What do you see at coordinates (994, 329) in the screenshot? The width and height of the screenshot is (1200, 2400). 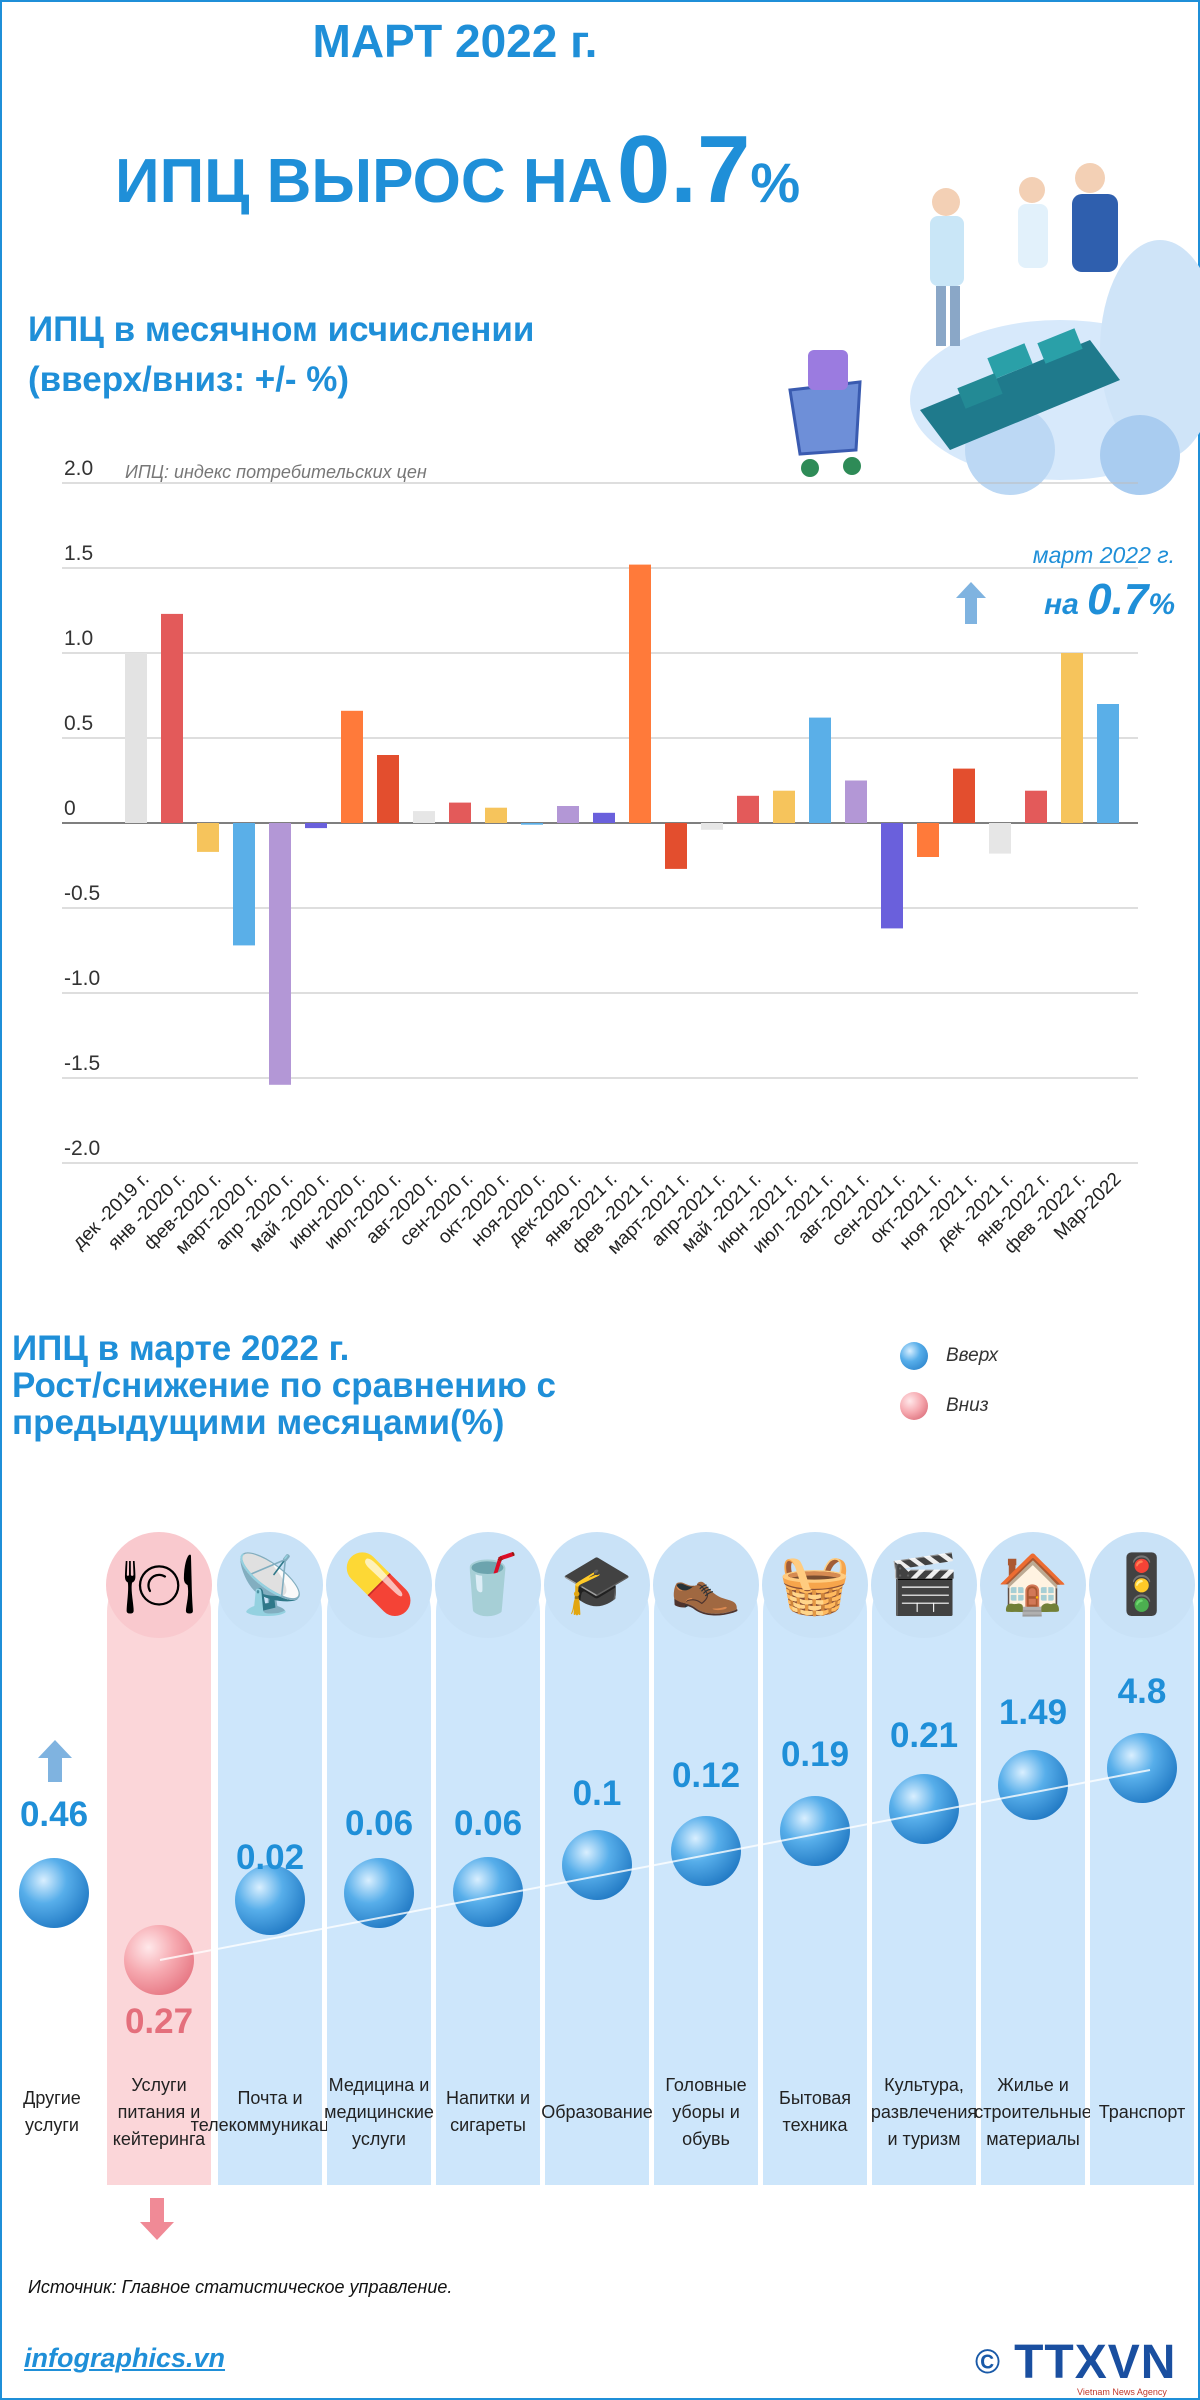 I see `shopping-illustration` at bounding box center [994, 329].